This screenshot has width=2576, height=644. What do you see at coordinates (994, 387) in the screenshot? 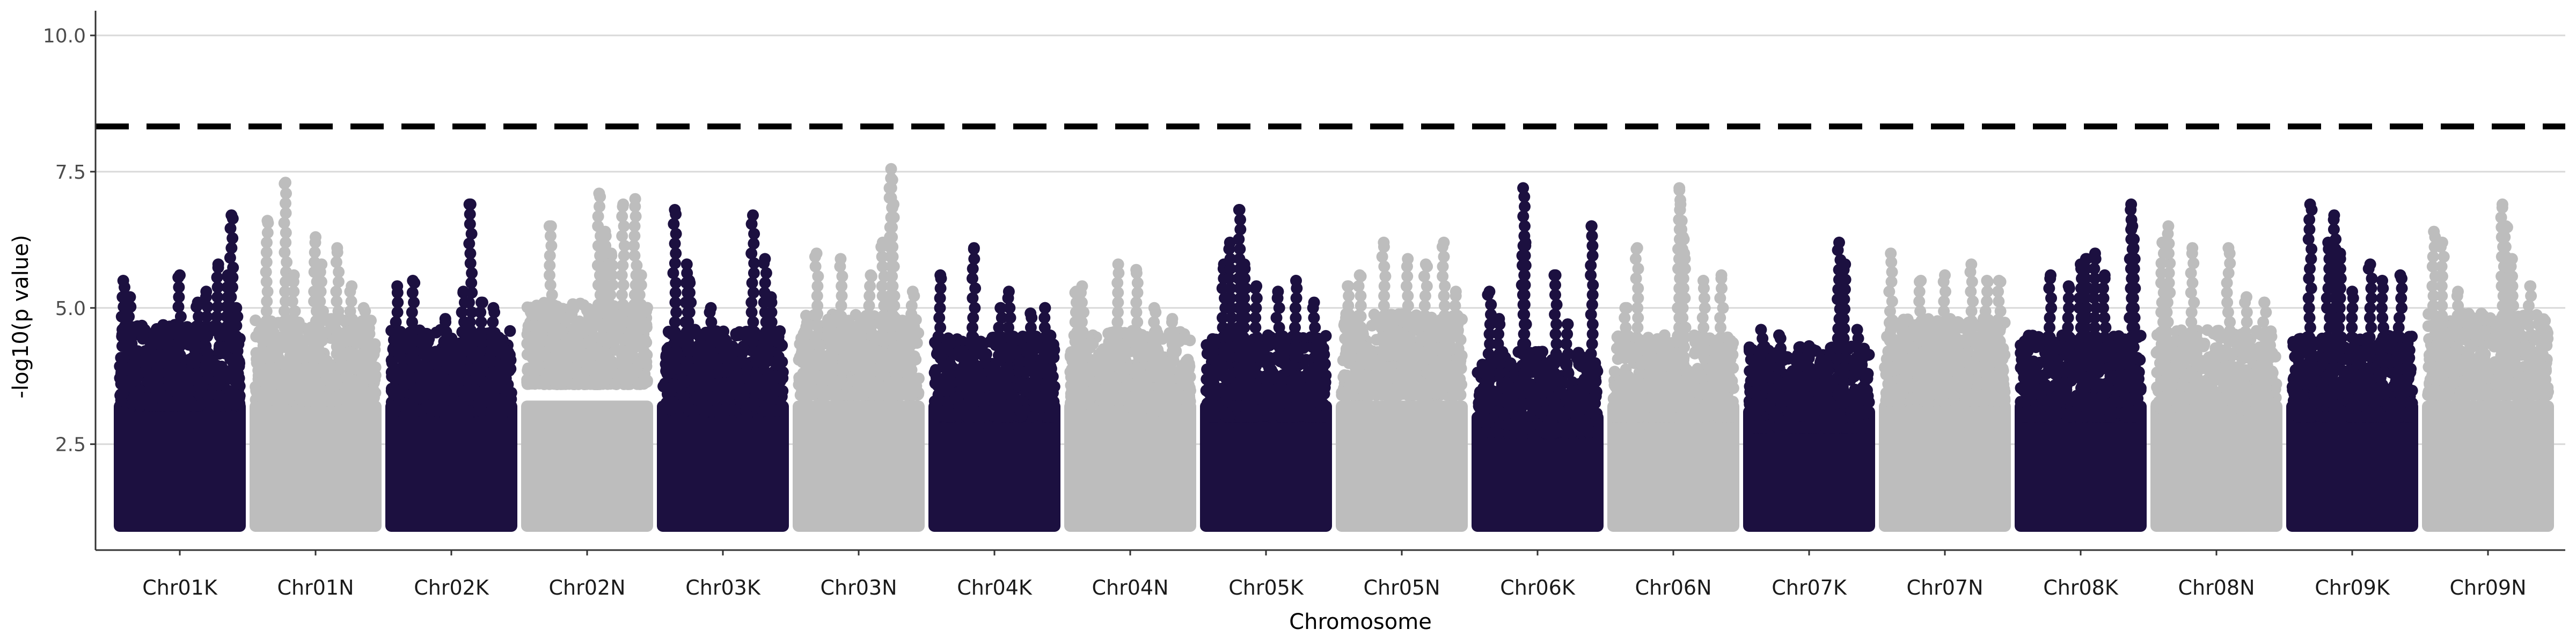
I see `chromosome-band-Chr04K` at bounding box center [994, 387].